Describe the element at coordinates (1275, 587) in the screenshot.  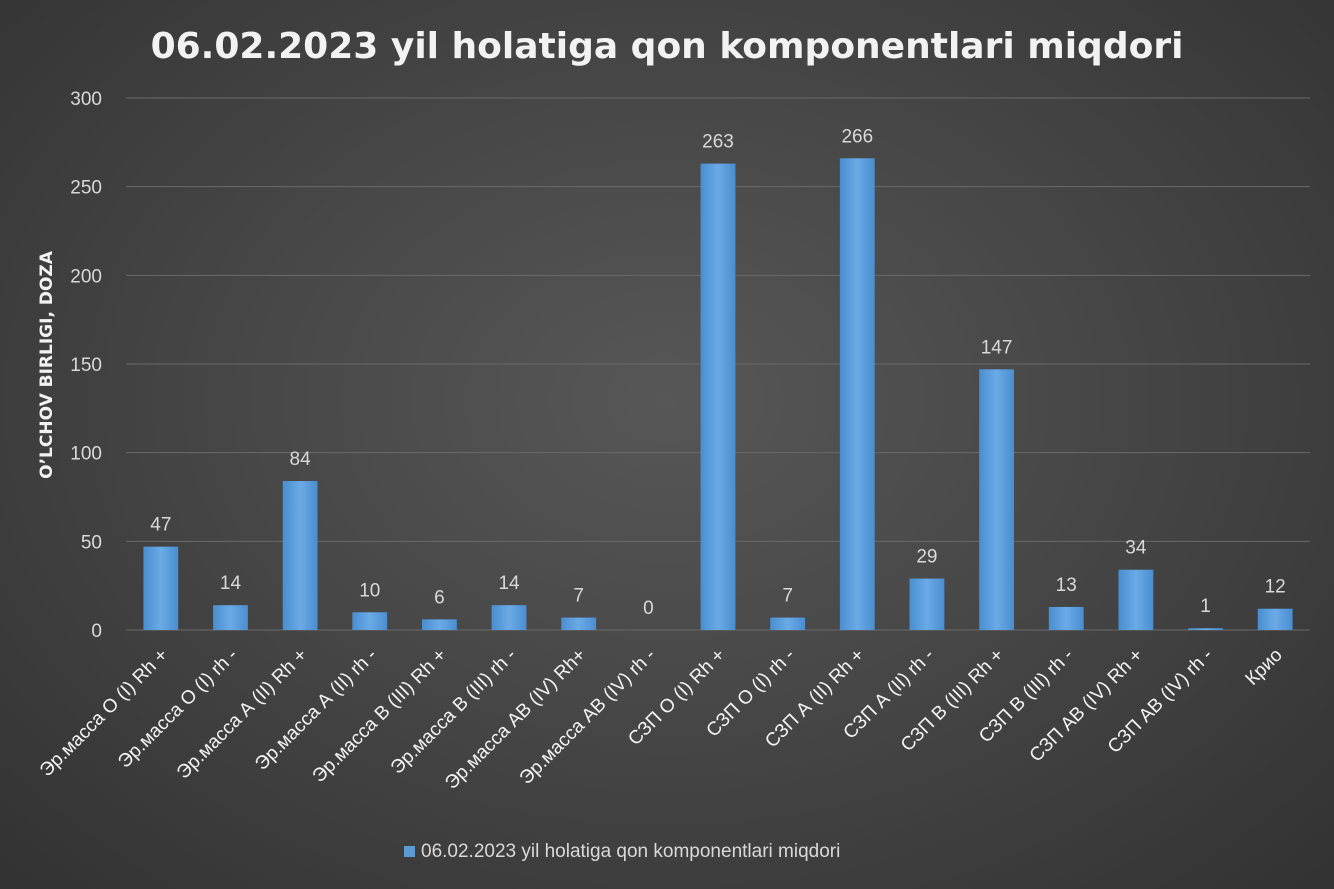
I see `data-label: 12` at that location.